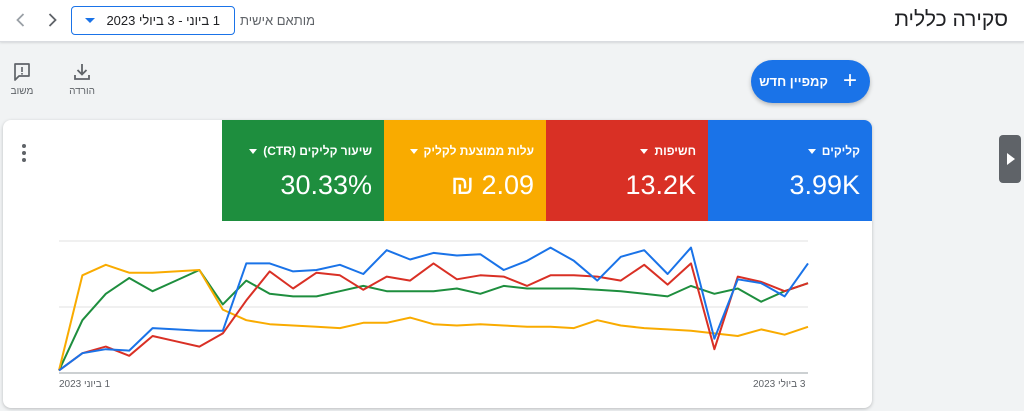 This screenshot has height=411, width=1024. I want to click on metric-card-clicks: קליקים 3.99K, so click(790, 170).